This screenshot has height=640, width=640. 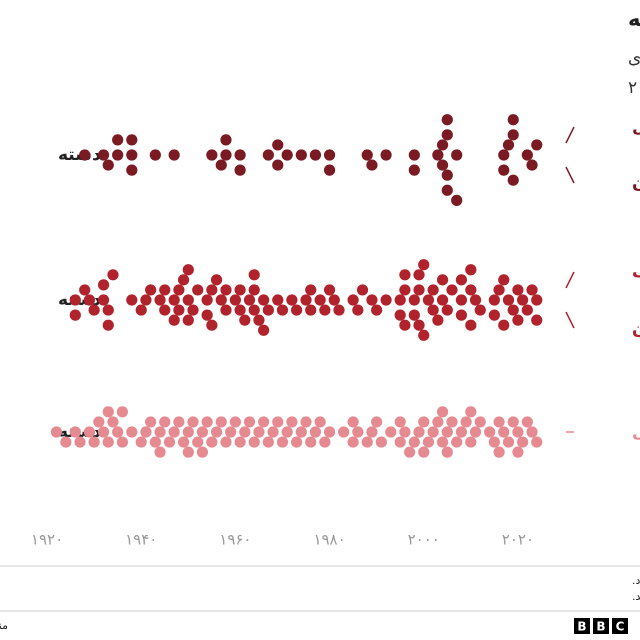 I want to click on annotation: کرک, so click(x=636, y=272).